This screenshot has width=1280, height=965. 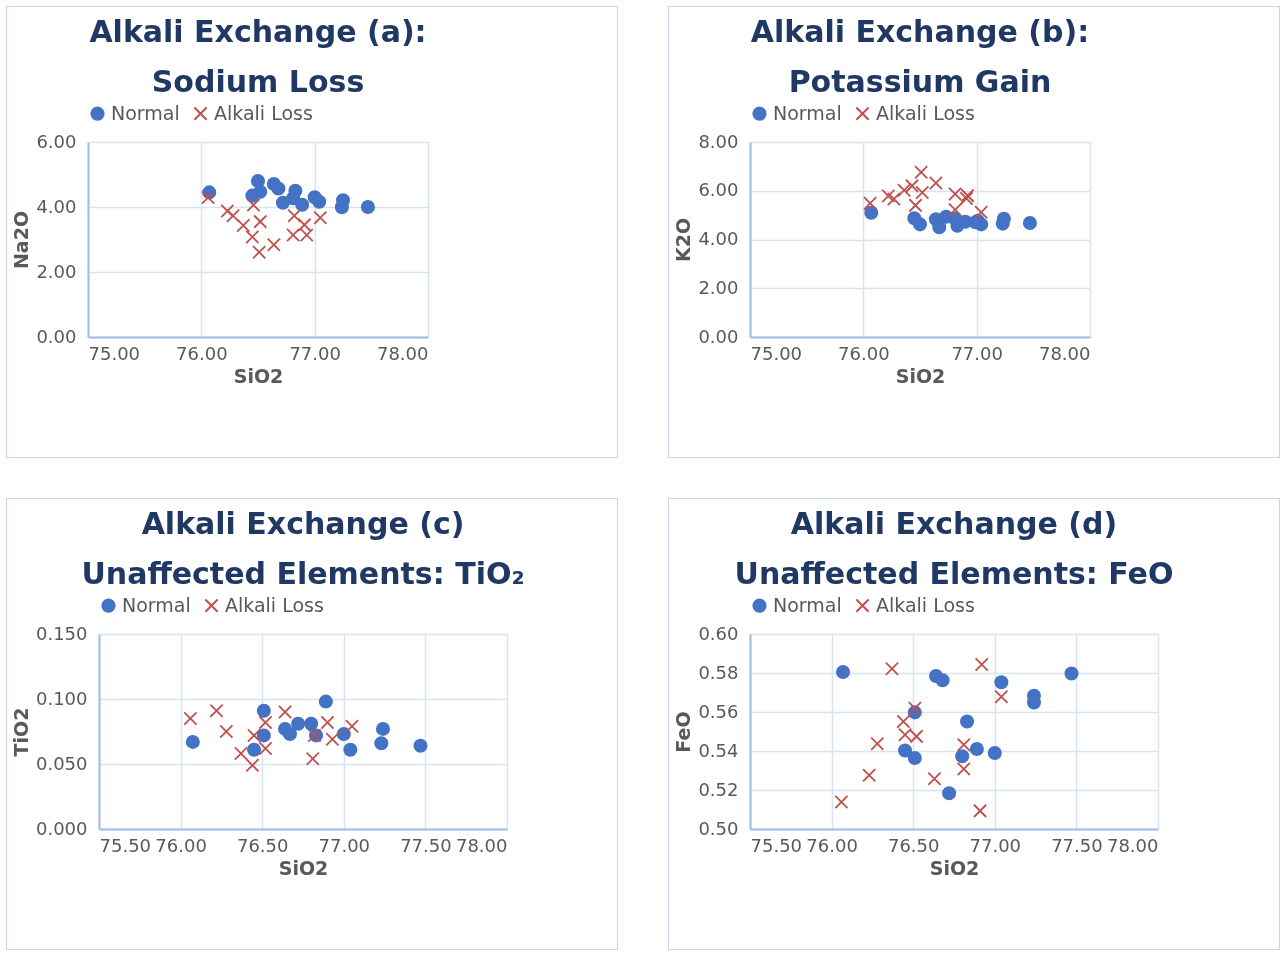 What do you see at coordinates (683, 240) in the screenshot?
I see `y-axis-title: K2O` at bounding box center [683, 240].